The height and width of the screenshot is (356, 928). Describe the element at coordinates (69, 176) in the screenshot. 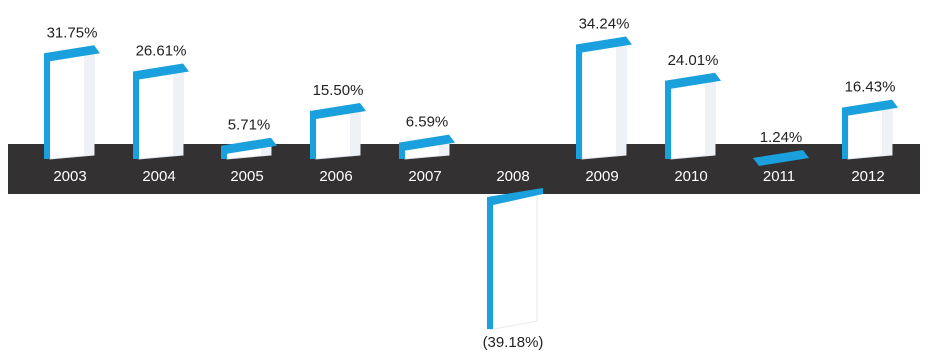

I see `year-label: 2003` at that location.